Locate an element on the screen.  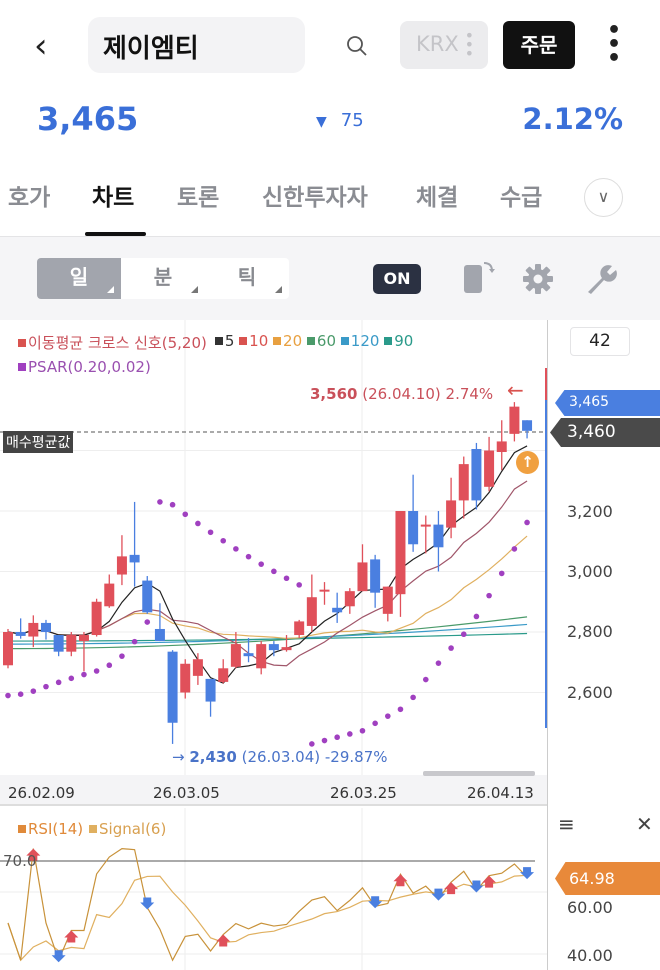
period-tick-button: 틱 is located at coordinates (247, 278).